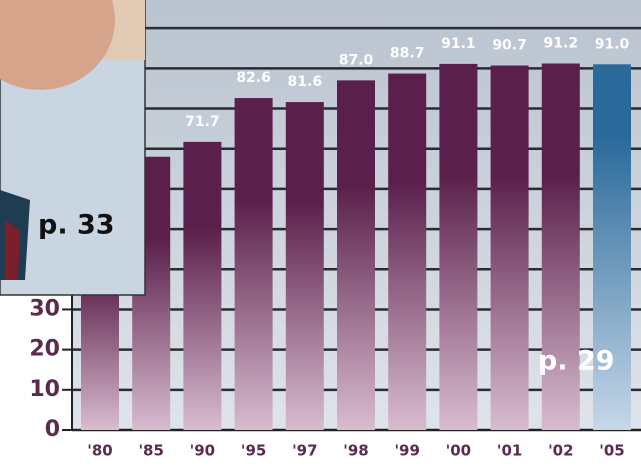 This screenshot has width=641, height=467. I want to click on value-label: 71.7, so click(202, 122).